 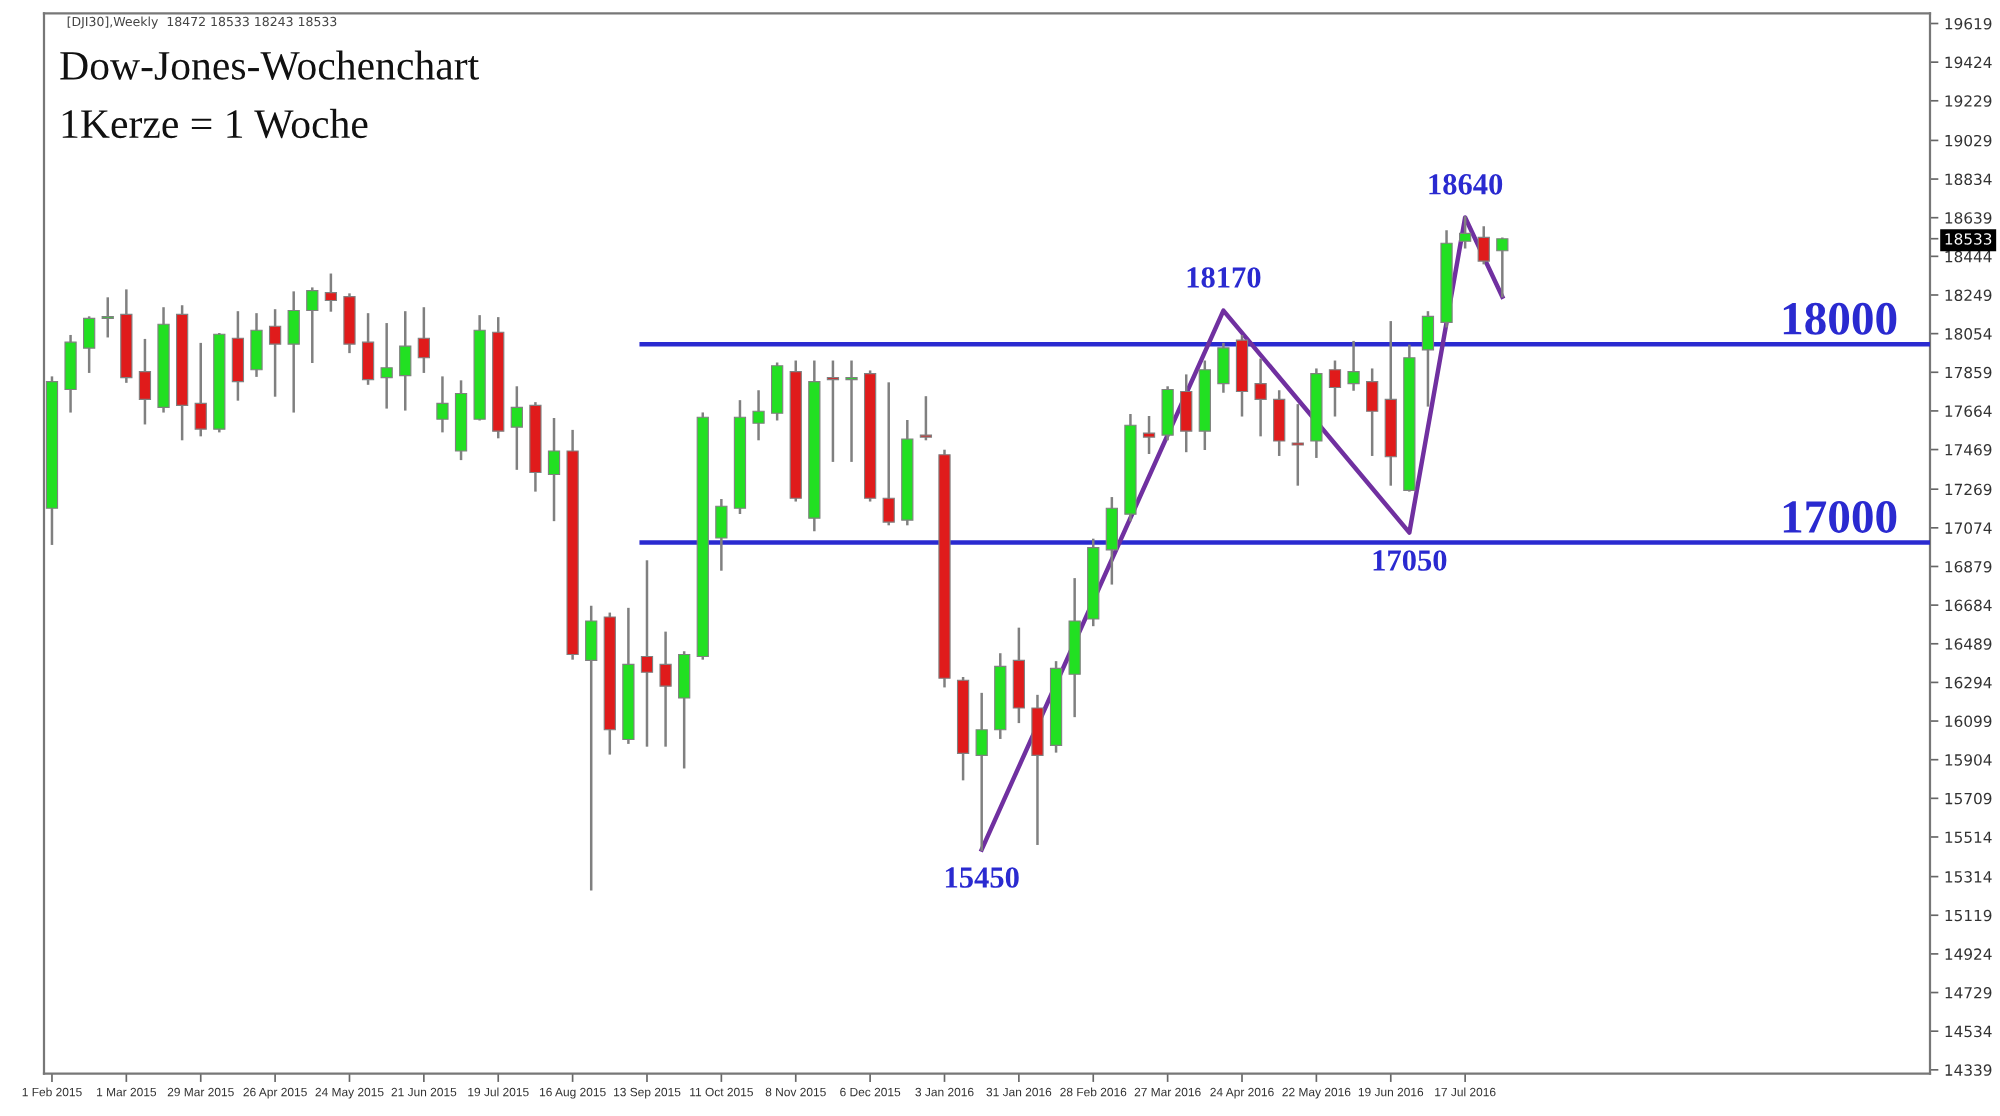 What do you see at coordinates (982, 877) in the screenshot?
I see `annotation: 15450` at bounding box center [982, 877].